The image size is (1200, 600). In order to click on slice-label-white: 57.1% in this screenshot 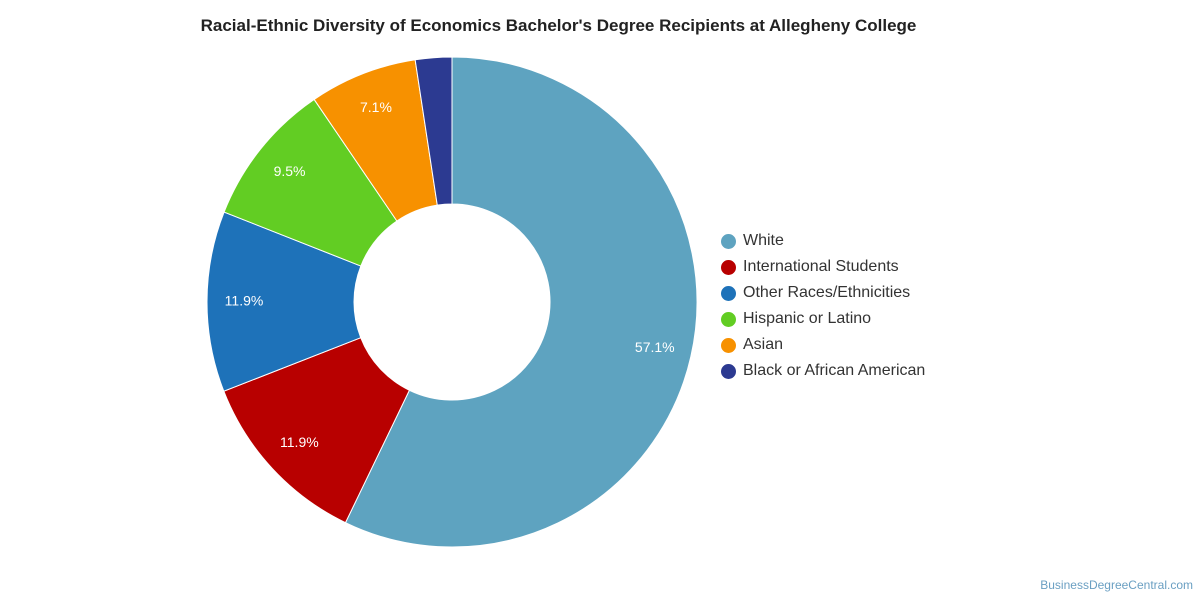, I will do `click(655, 347)`.